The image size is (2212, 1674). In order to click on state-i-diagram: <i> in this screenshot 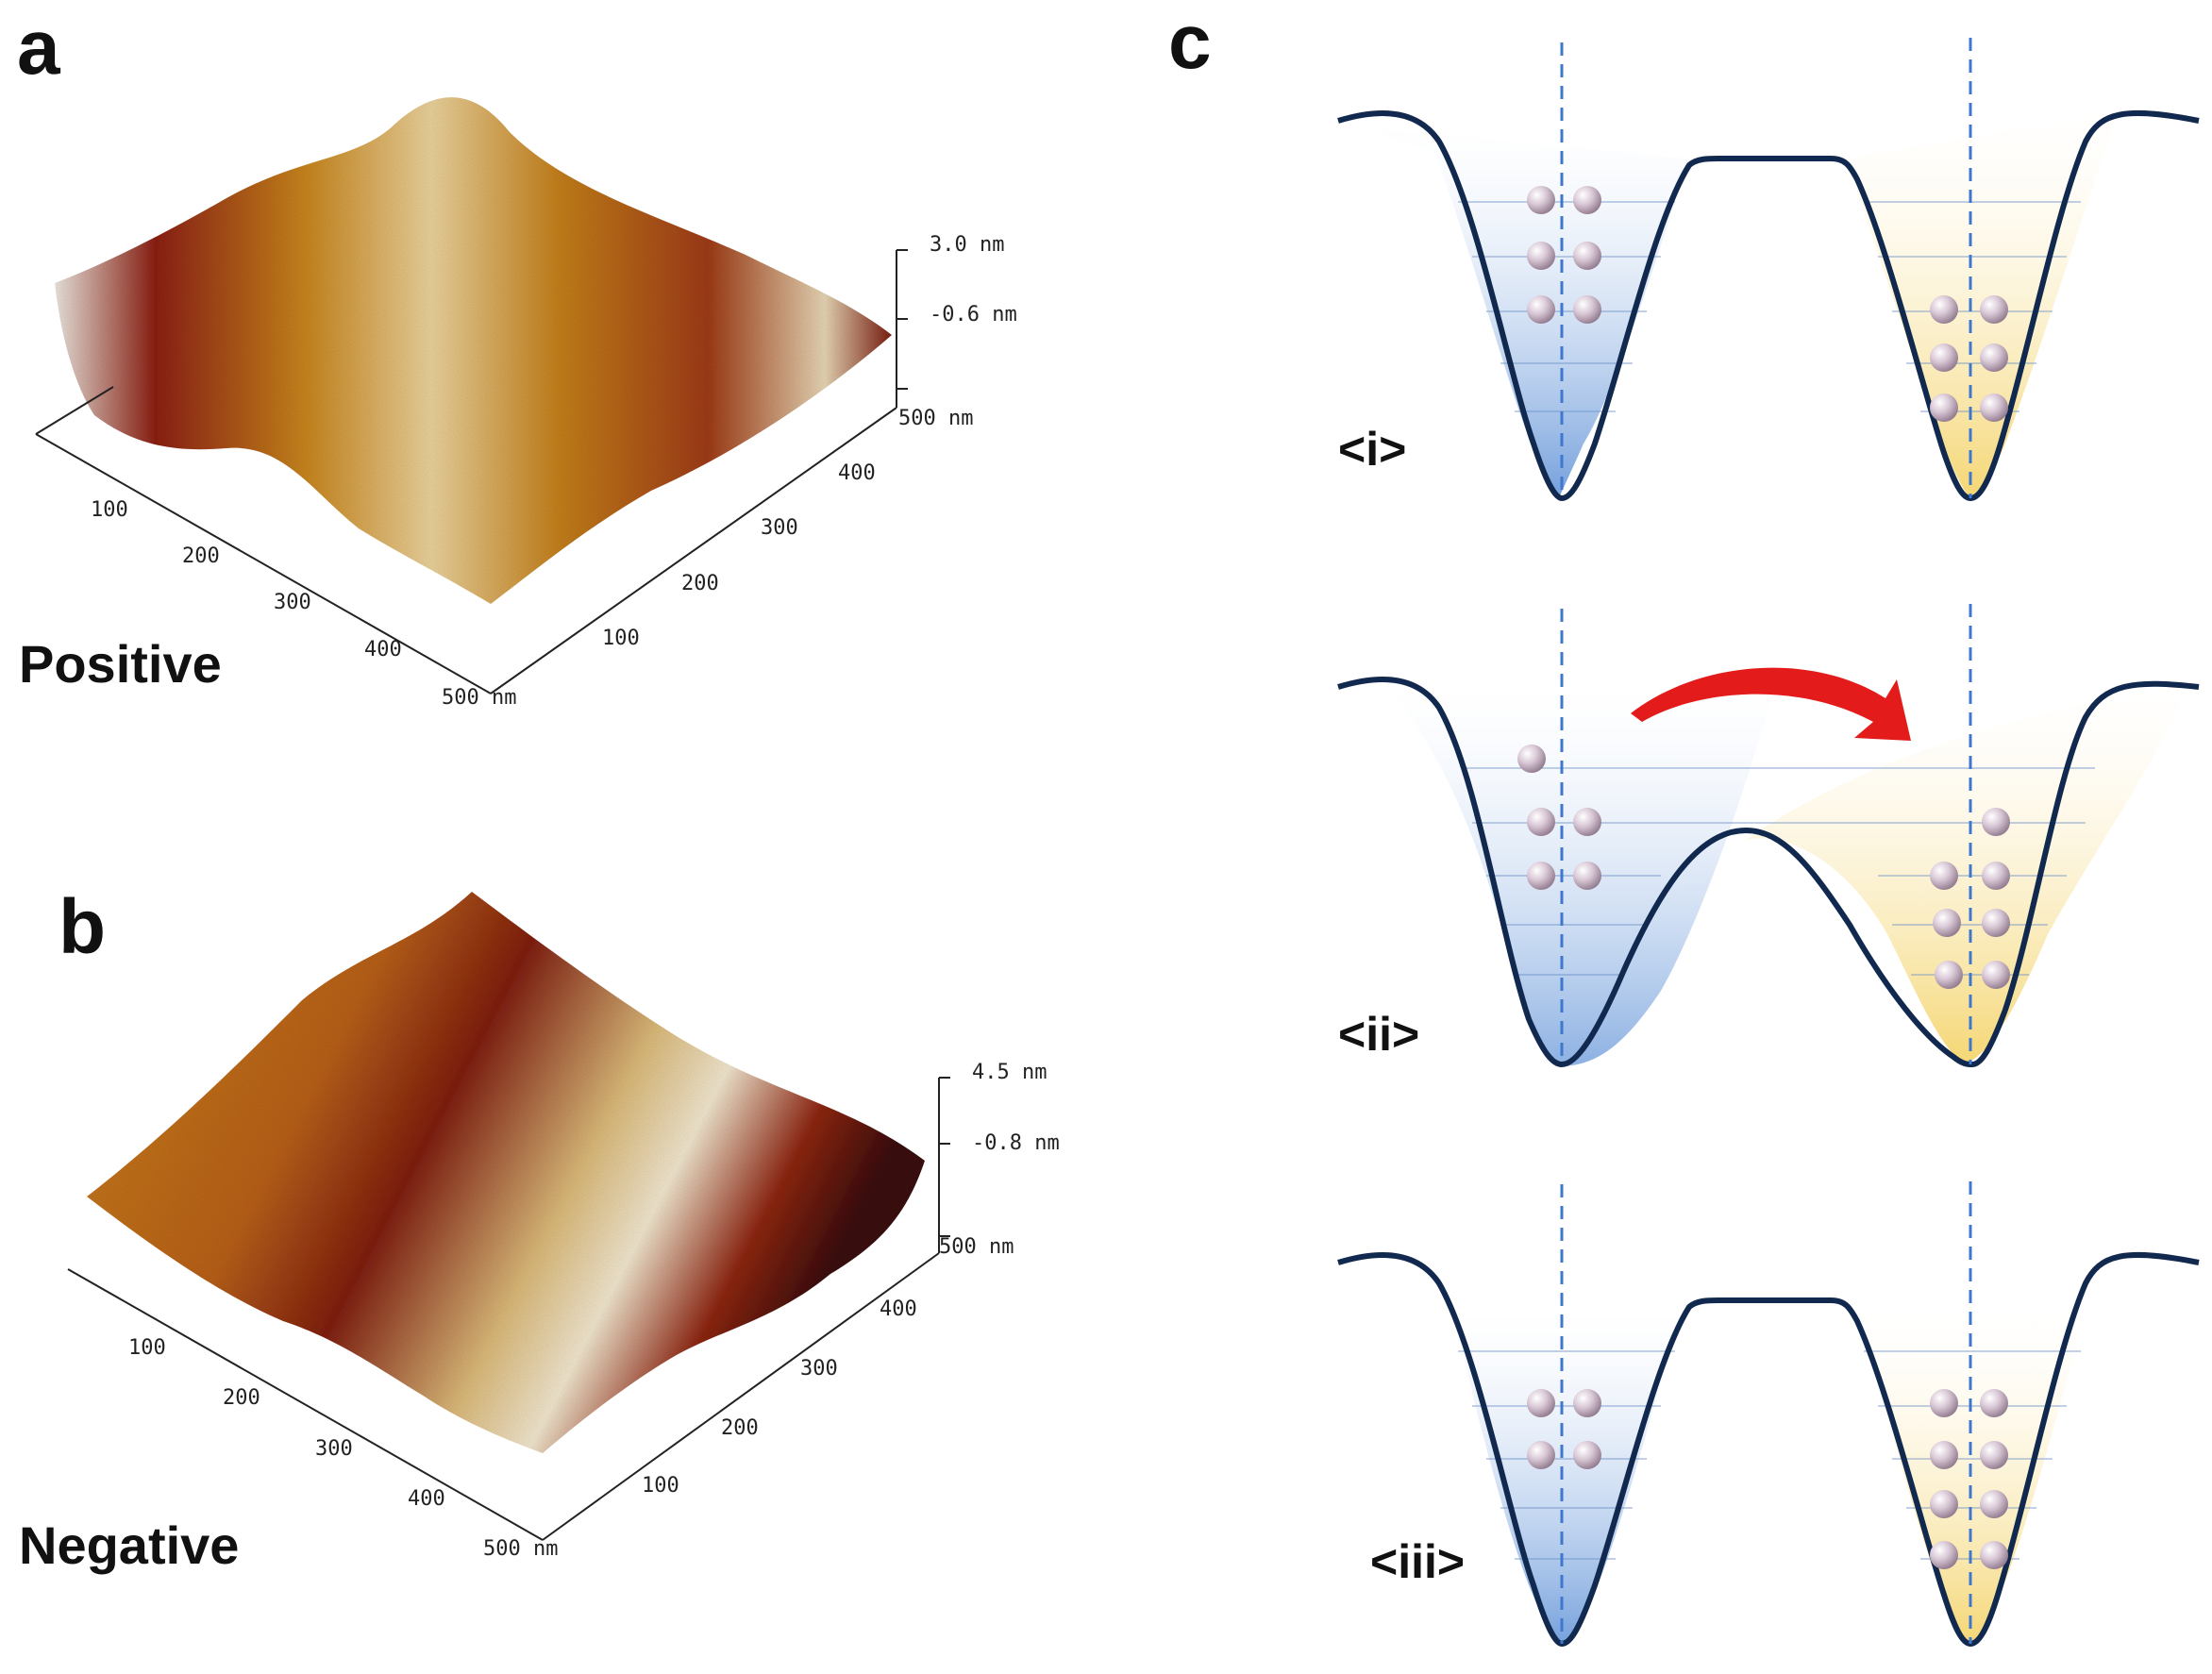, I will do `click(1769, 269)`.